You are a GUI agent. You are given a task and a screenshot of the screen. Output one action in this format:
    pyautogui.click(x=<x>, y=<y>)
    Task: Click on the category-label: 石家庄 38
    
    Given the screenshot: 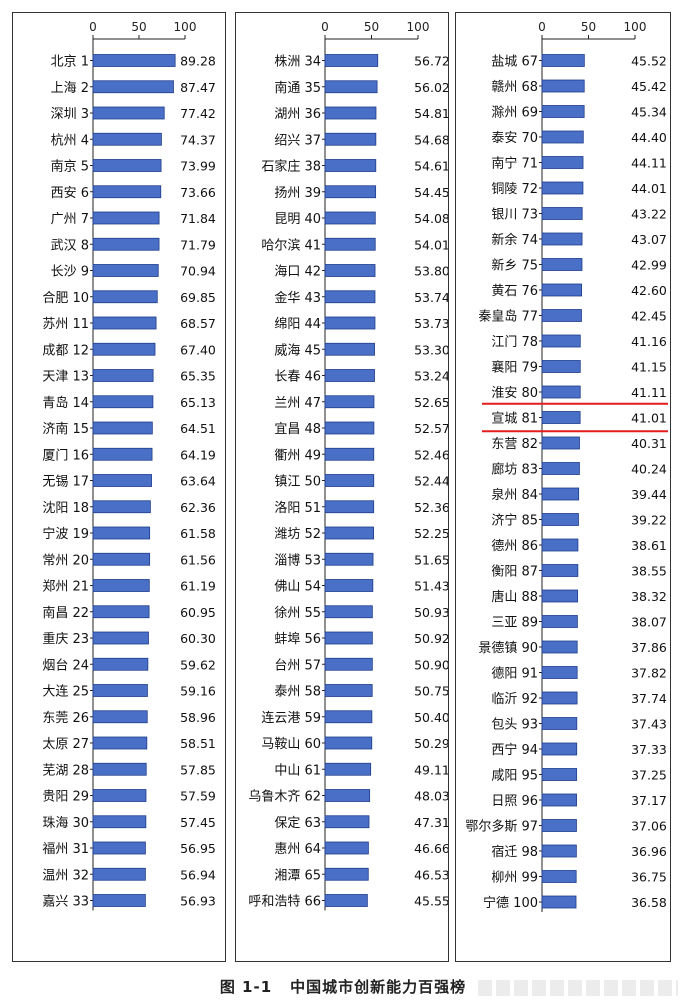 What is the action you would take?
    pyautogui.click(x=291, y=167)
    